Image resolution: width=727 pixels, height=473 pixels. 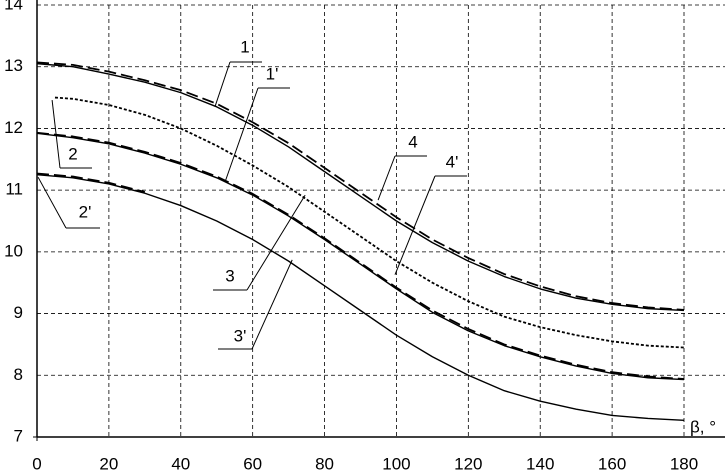 What do you see at coordinates (396, 463) in the screenshot?
I see `x-tick-label: 100` at bounding box center [396, 463].